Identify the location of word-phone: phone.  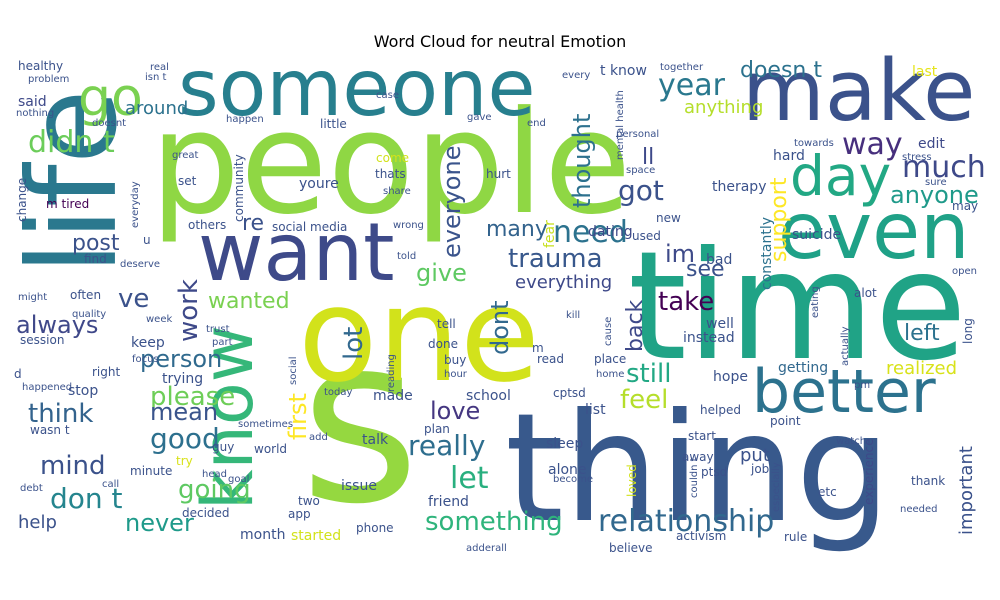
(375, 528).